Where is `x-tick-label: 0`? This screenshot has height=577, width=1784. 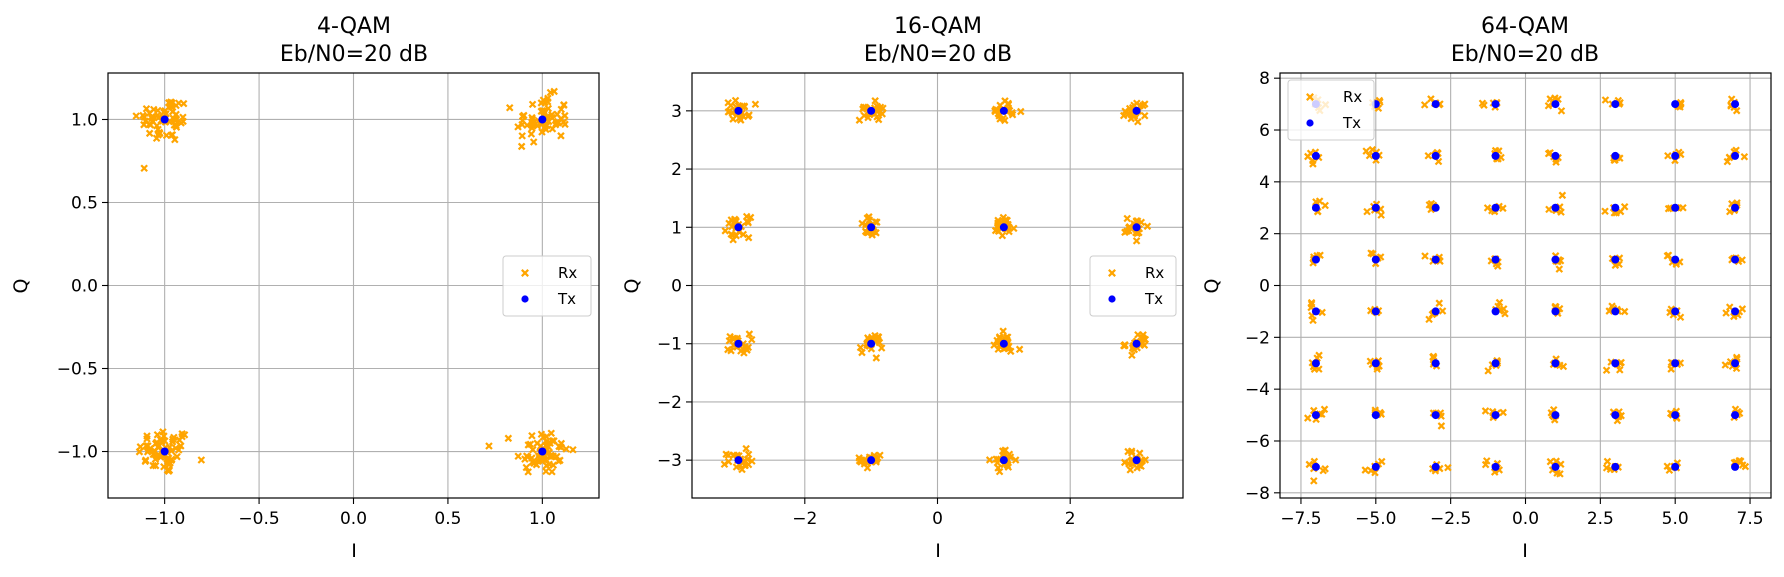
x-tick-label: 0 is located at coordinates (937, 519).